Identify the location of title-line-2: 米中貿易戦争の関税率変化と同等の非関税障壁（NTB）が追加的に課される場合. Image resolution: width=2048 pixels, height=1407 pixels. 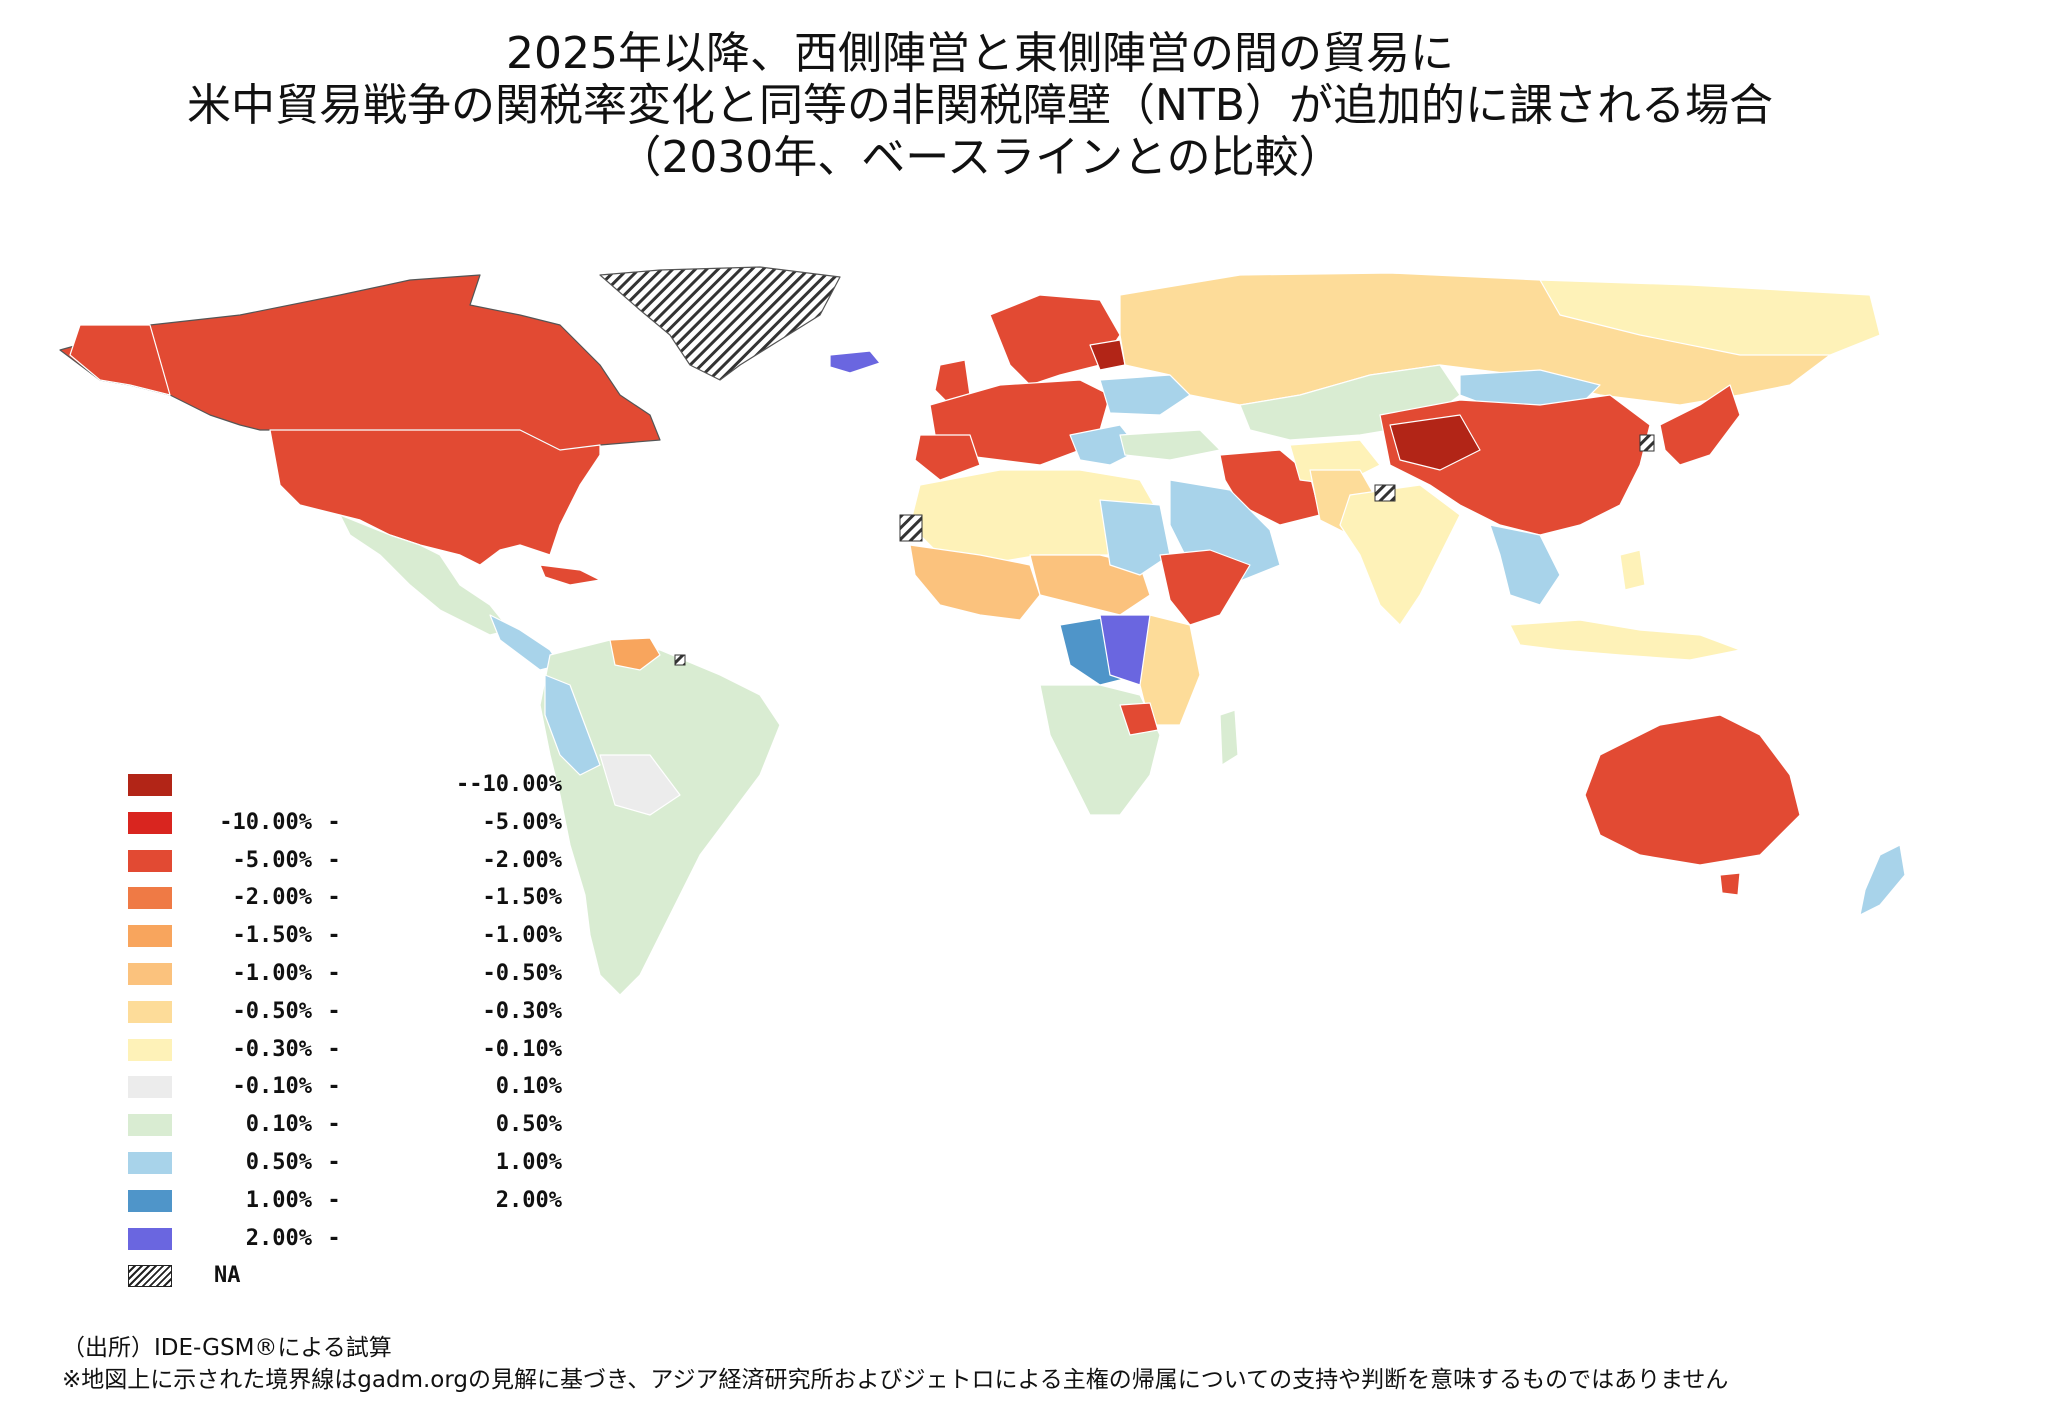
(980, 105).